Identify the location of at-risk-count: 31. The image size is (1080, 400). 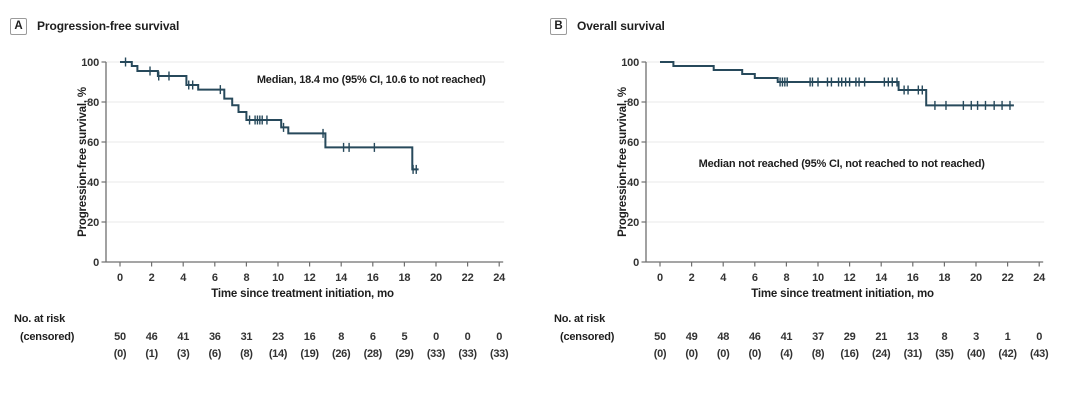
(247, 337).